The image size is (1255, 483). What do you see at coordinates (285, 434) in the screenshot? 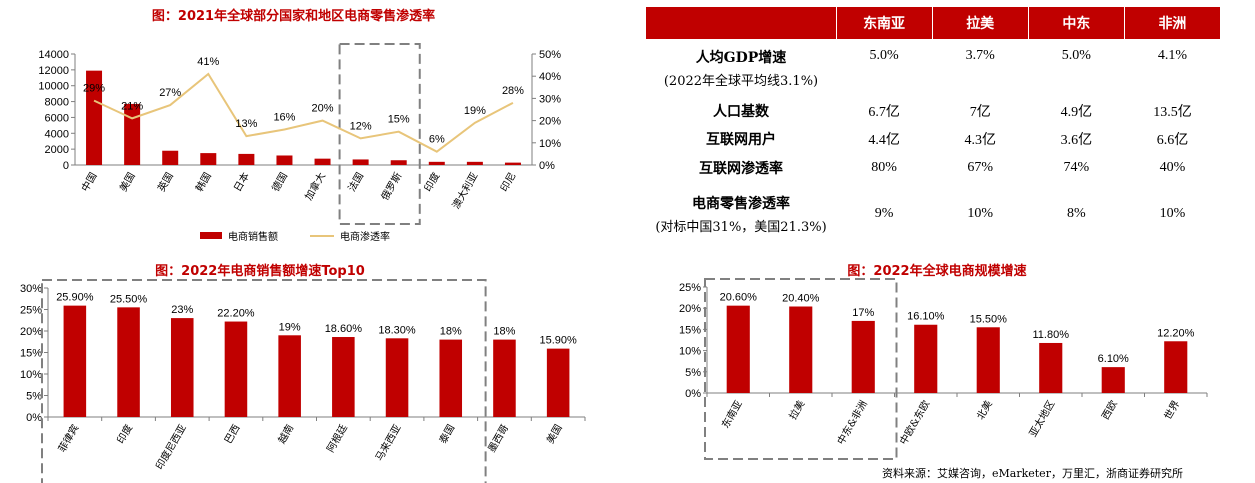
I see `x-tick-label: 越南` at bounding box center [285, 434].